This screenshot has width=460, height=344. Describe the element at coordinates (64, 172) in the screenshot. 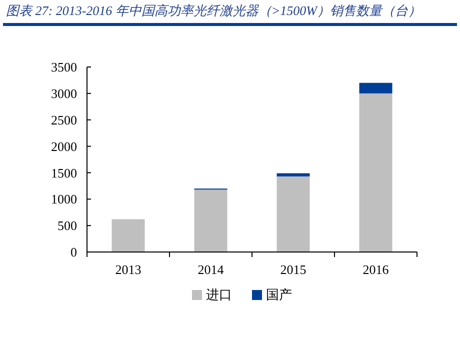

I see `y-tick-label: 1500` at that location.